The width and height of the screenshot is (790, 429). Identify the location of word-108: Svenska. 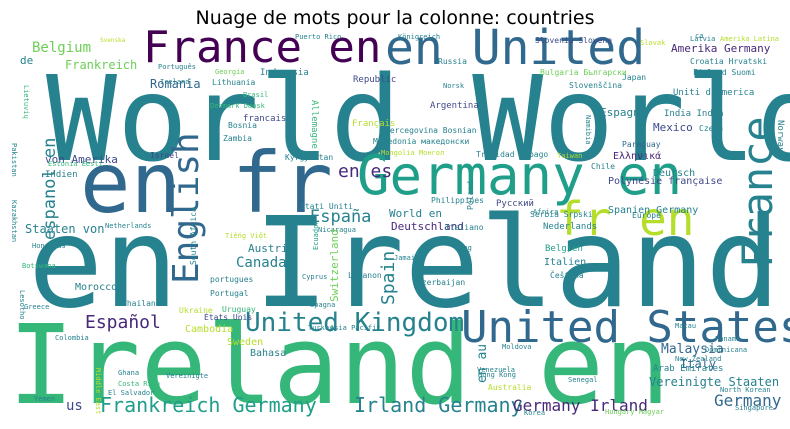
(113, 40).